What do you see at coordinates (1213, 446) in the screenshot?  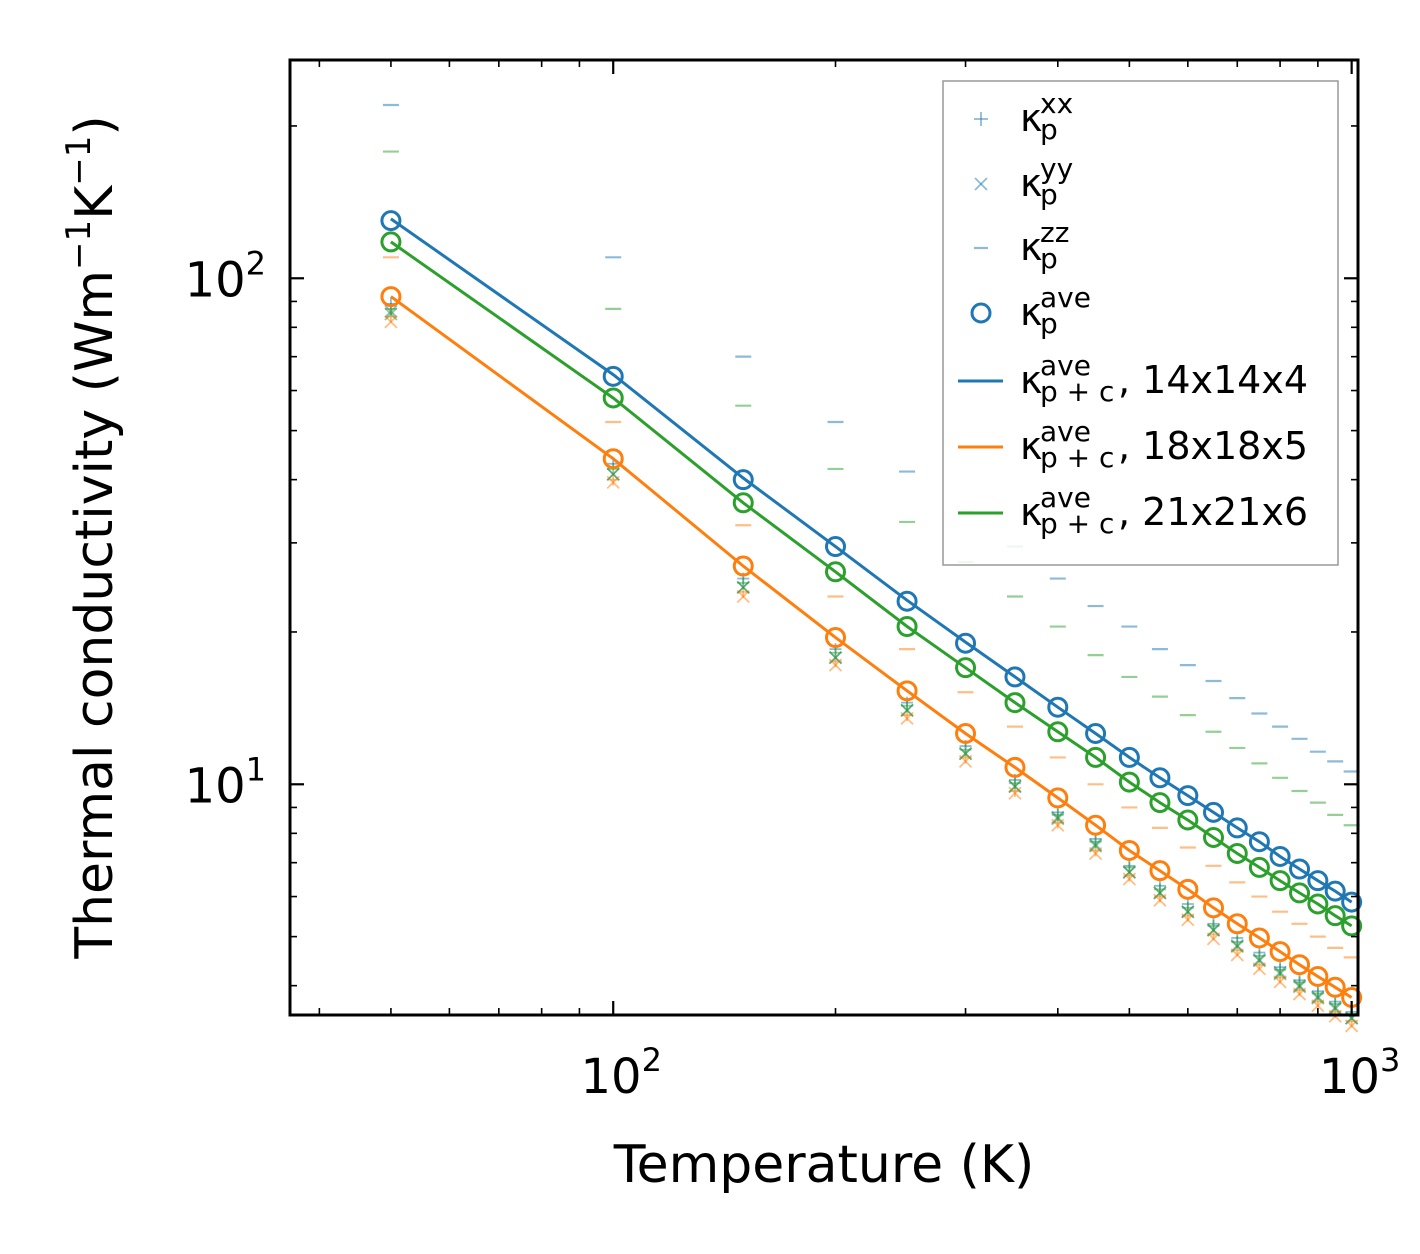 I see `legend-suffix: , 18x18x5` at bounding box center [1213, 446].